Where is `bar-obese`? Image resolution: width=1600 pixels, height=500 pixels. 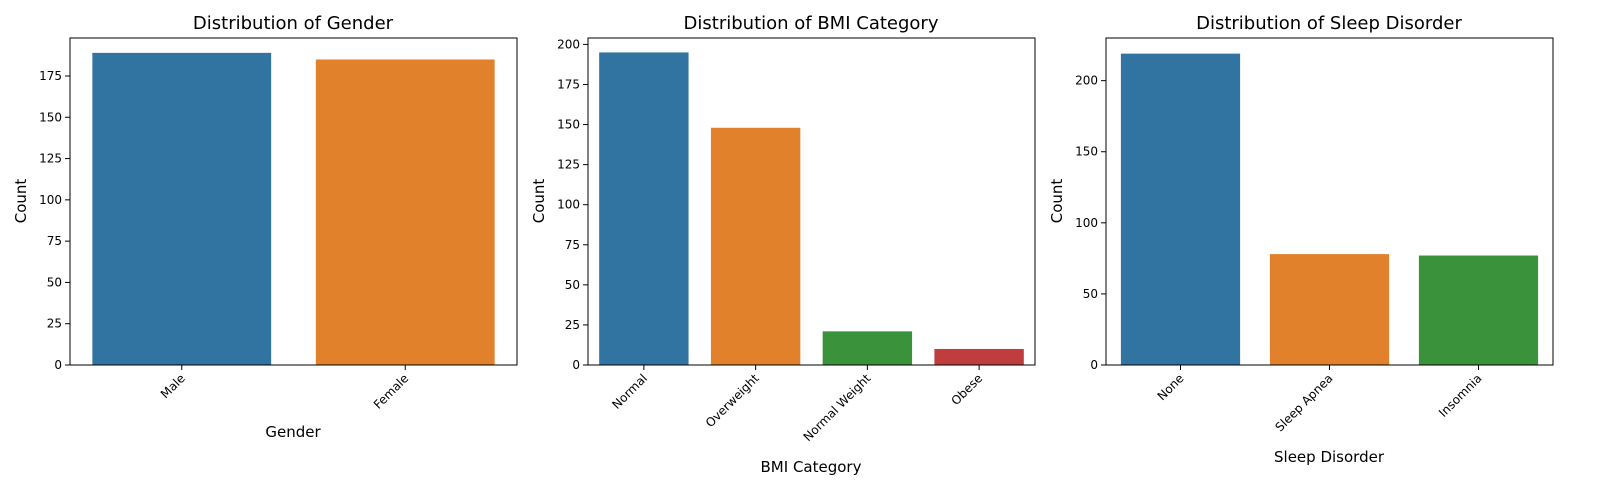 bar-obese is located at coordinates (979, 356).